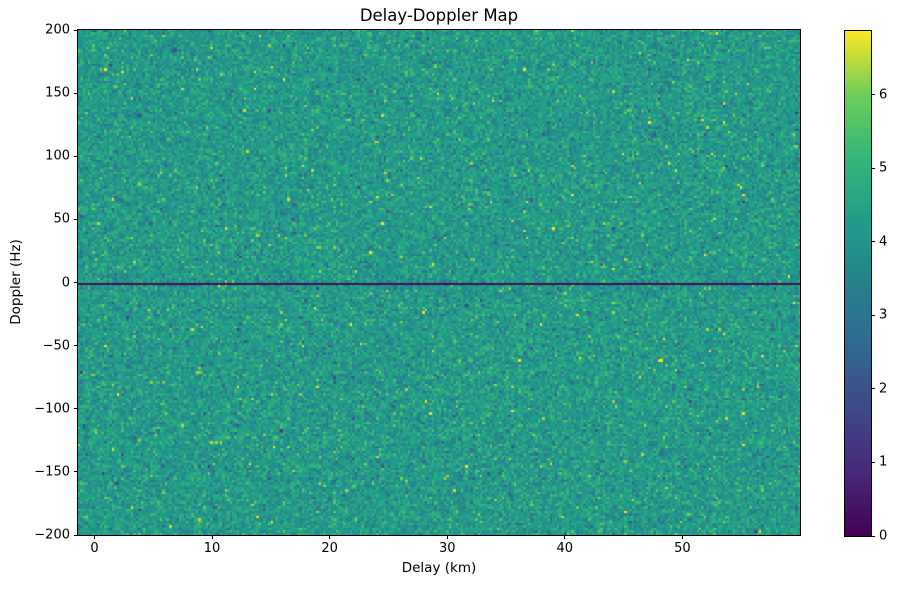 This screenshot has width=898, height=590. Describe the element at coordinates (682, 548) in the screenshot. I see `x-tick-label: 50` at that location.